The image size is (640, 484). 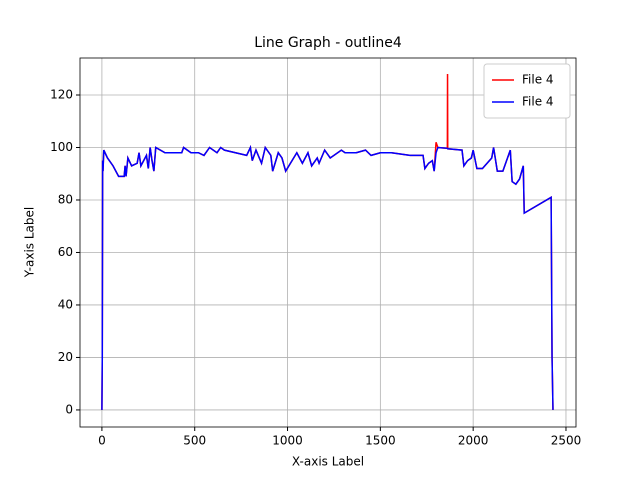 I want to click on y-axis-label: Y-axis Label, so click(x=30, y=242).